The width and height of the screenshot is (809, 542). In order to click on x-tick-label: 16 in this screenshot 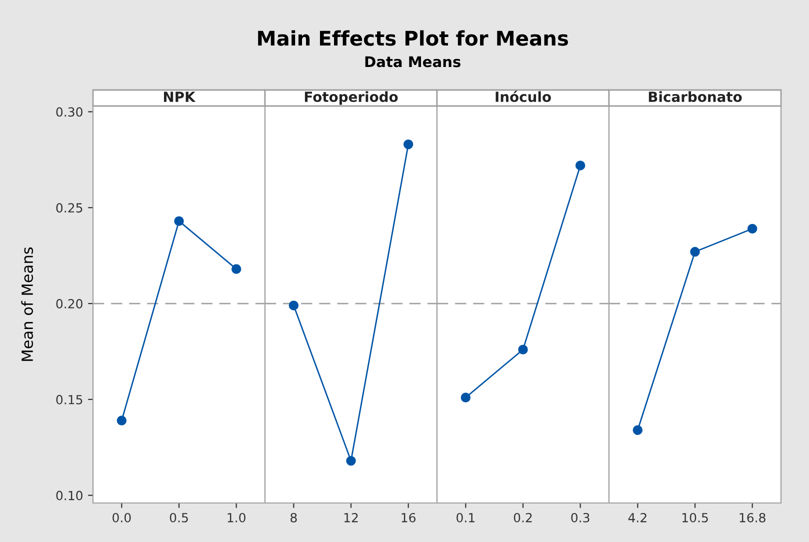, I will do `click(409, 517)`.